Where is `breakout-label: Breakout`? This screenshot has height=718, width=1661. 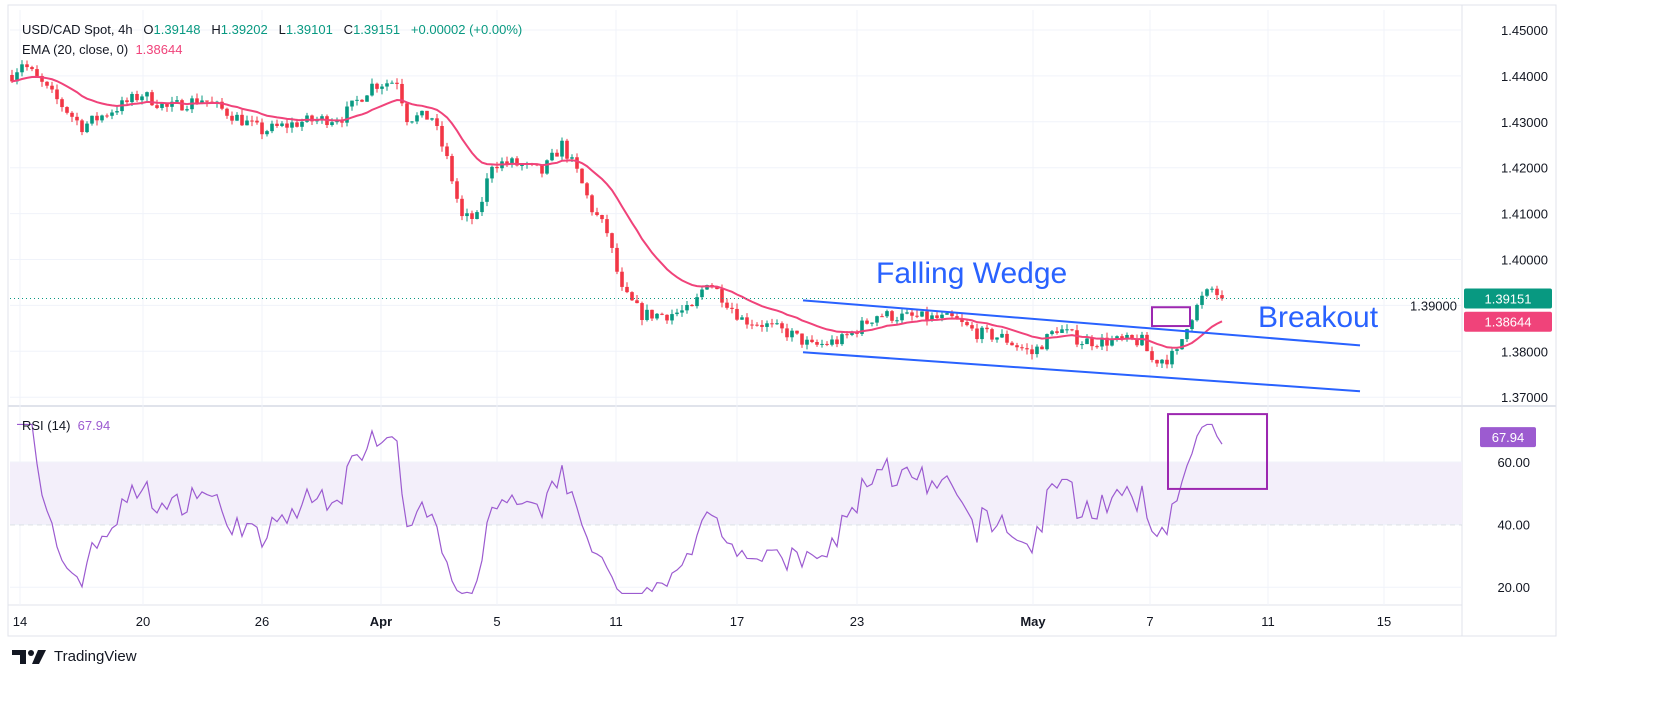
breakout-label: Breakout is located at coordinates (1318, 317).